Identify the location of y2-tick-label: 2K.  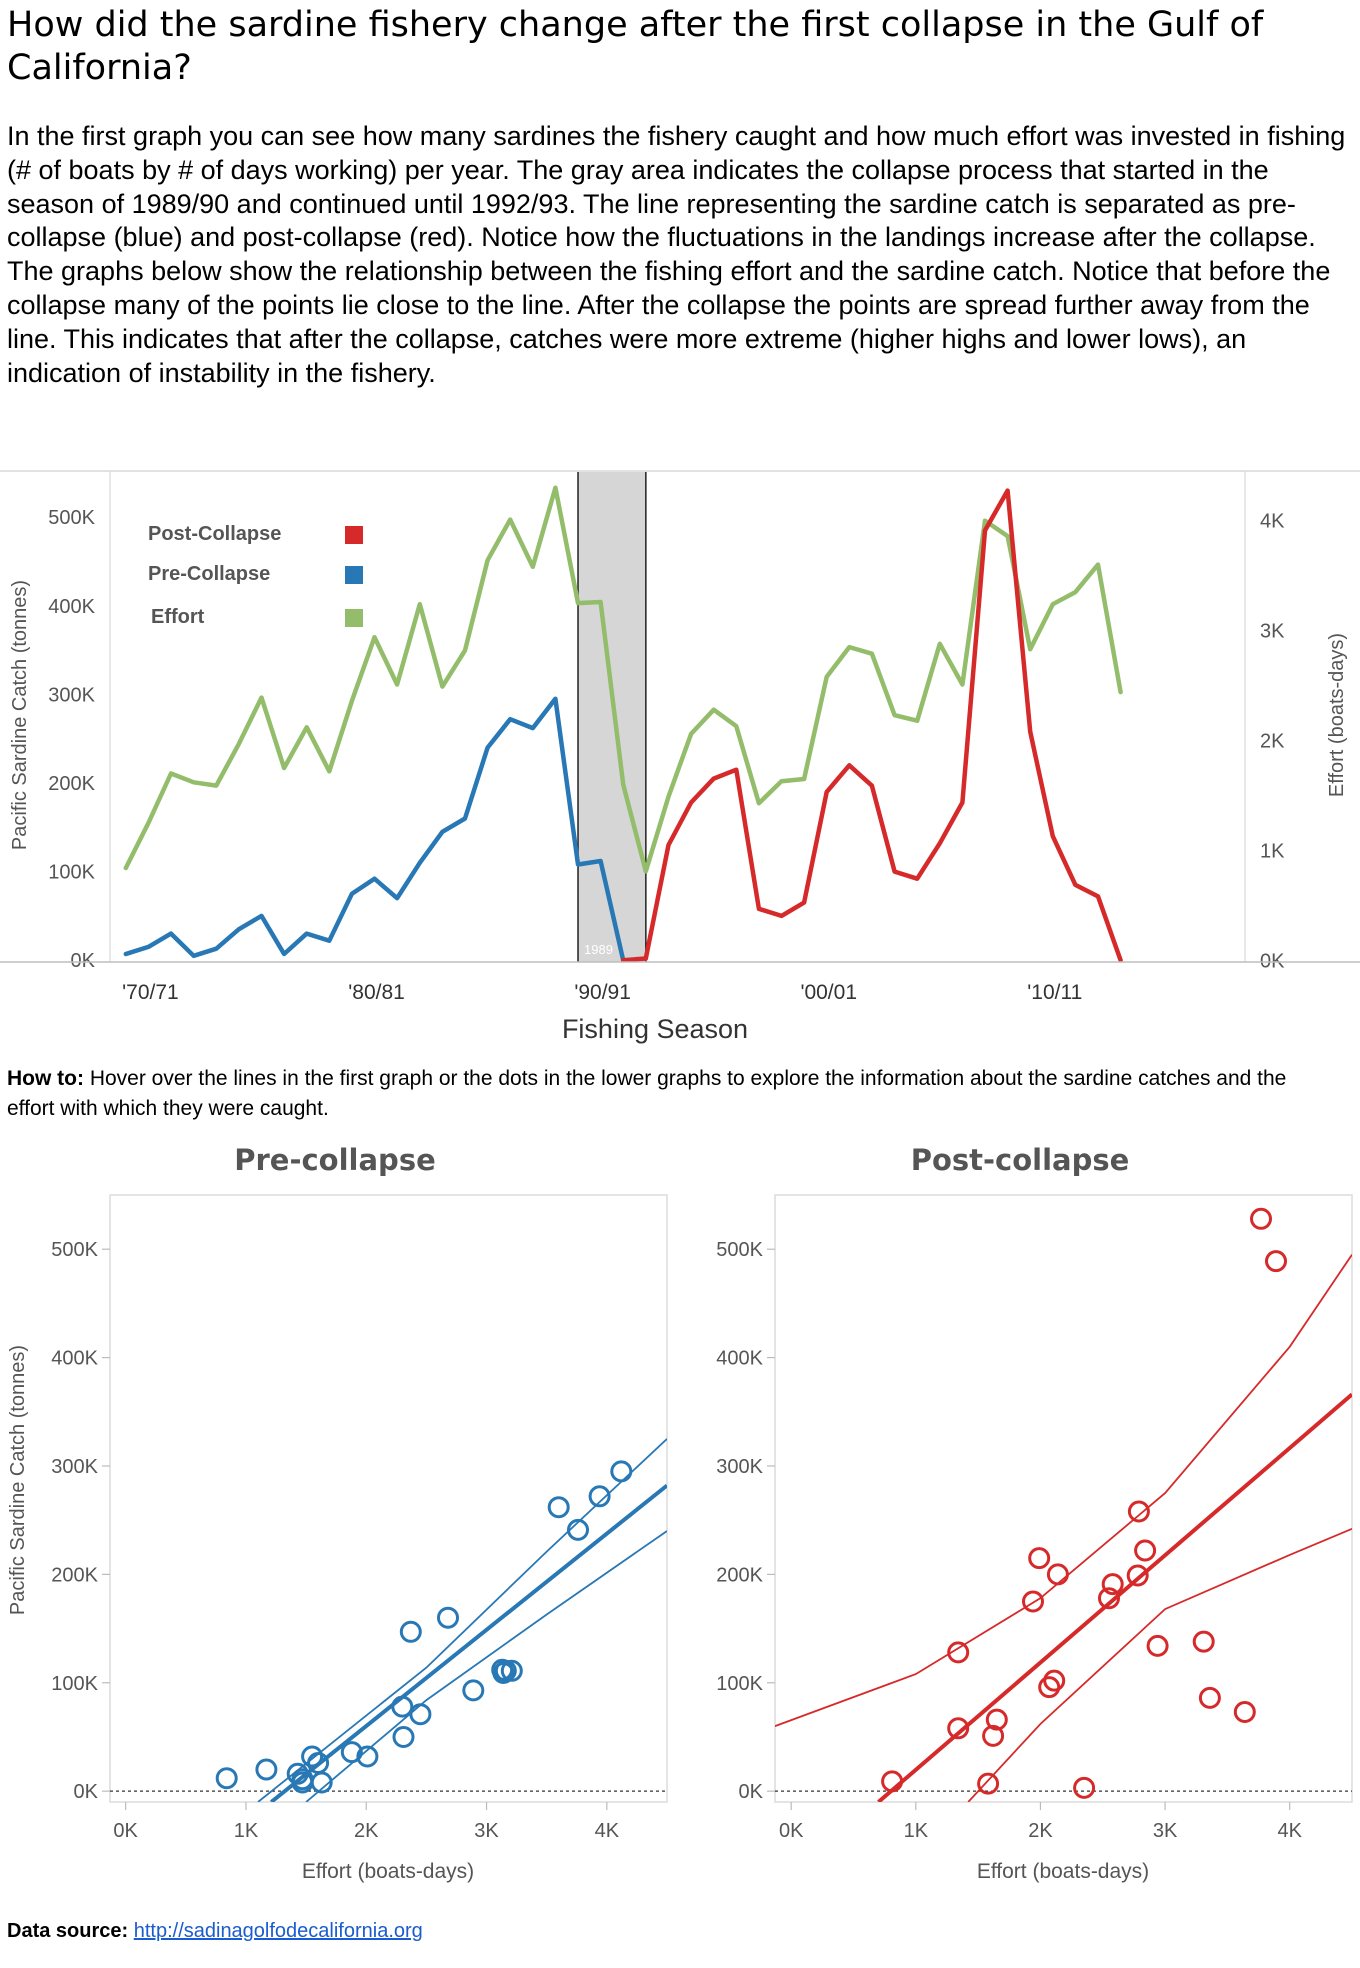
(1272, 742).